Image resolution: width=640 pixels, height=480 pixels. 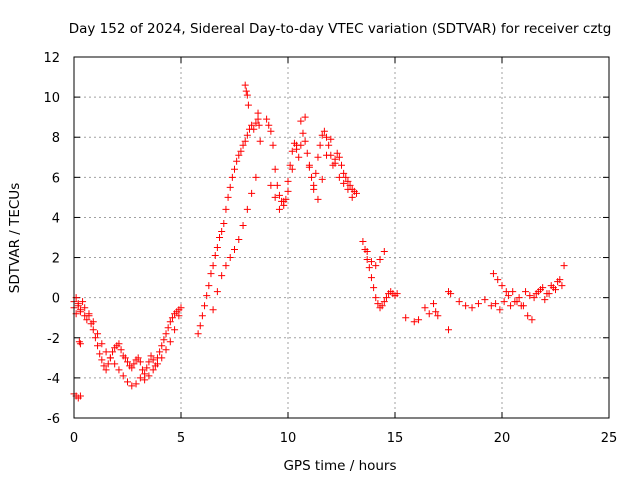 I want to click on y-tick-label: -6, so click(x=53, y=419).